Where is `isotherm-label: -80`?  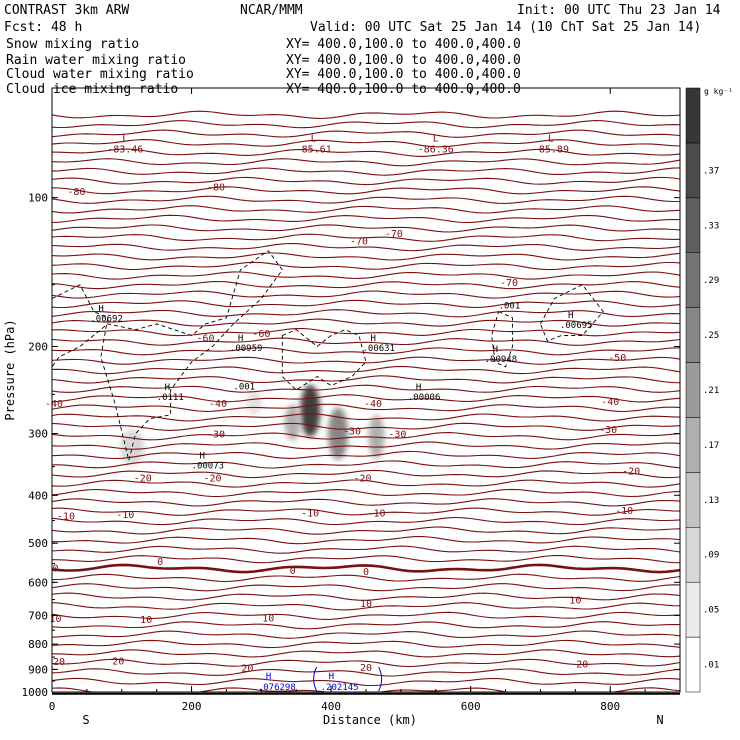 isotherm-label: -80 is located at coordinates (216, 188).